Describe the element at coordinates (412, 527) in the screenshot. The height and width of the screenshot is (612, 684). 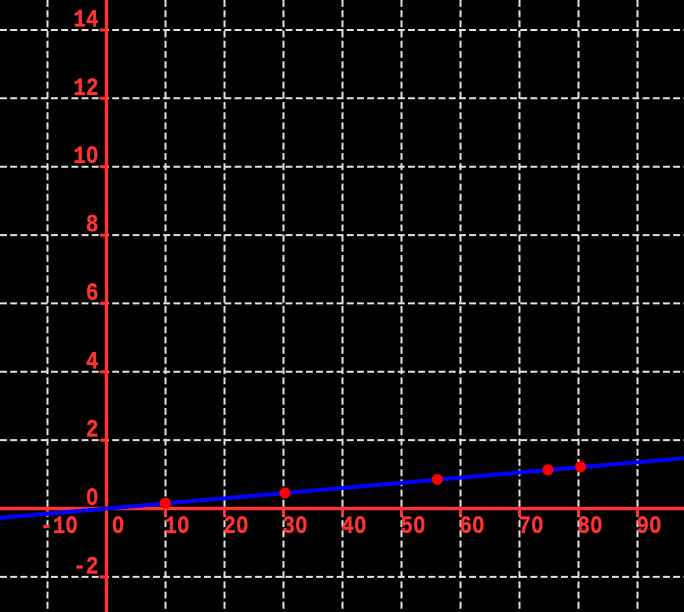
I see `svg-text: 50` at that location.